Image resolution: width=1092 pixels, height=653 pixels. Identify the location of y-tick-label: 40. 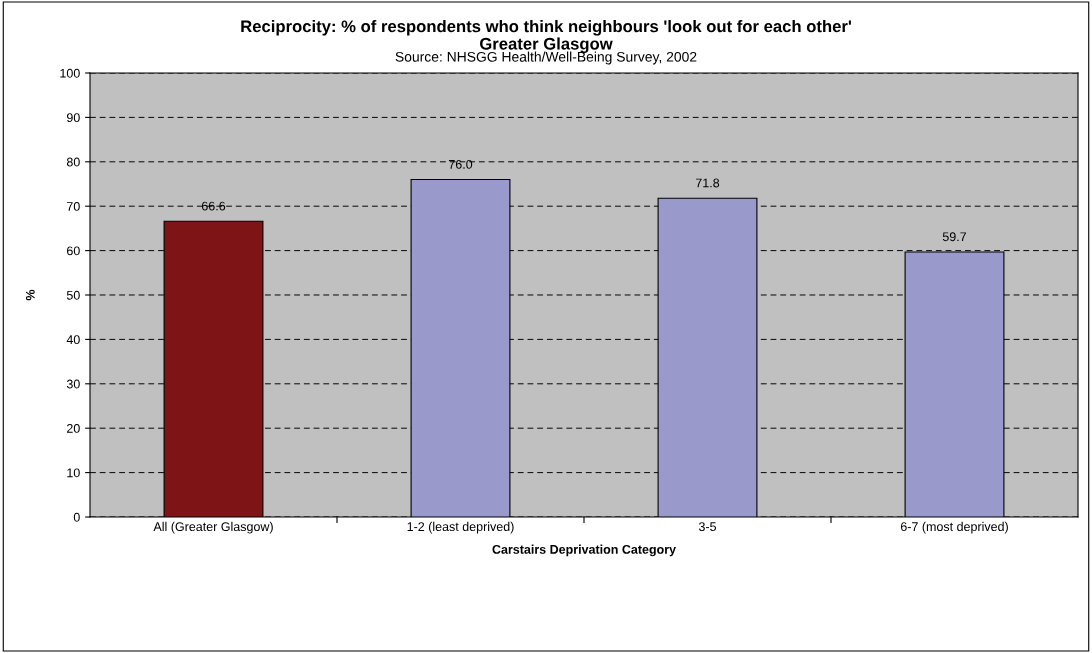
(73, 340).